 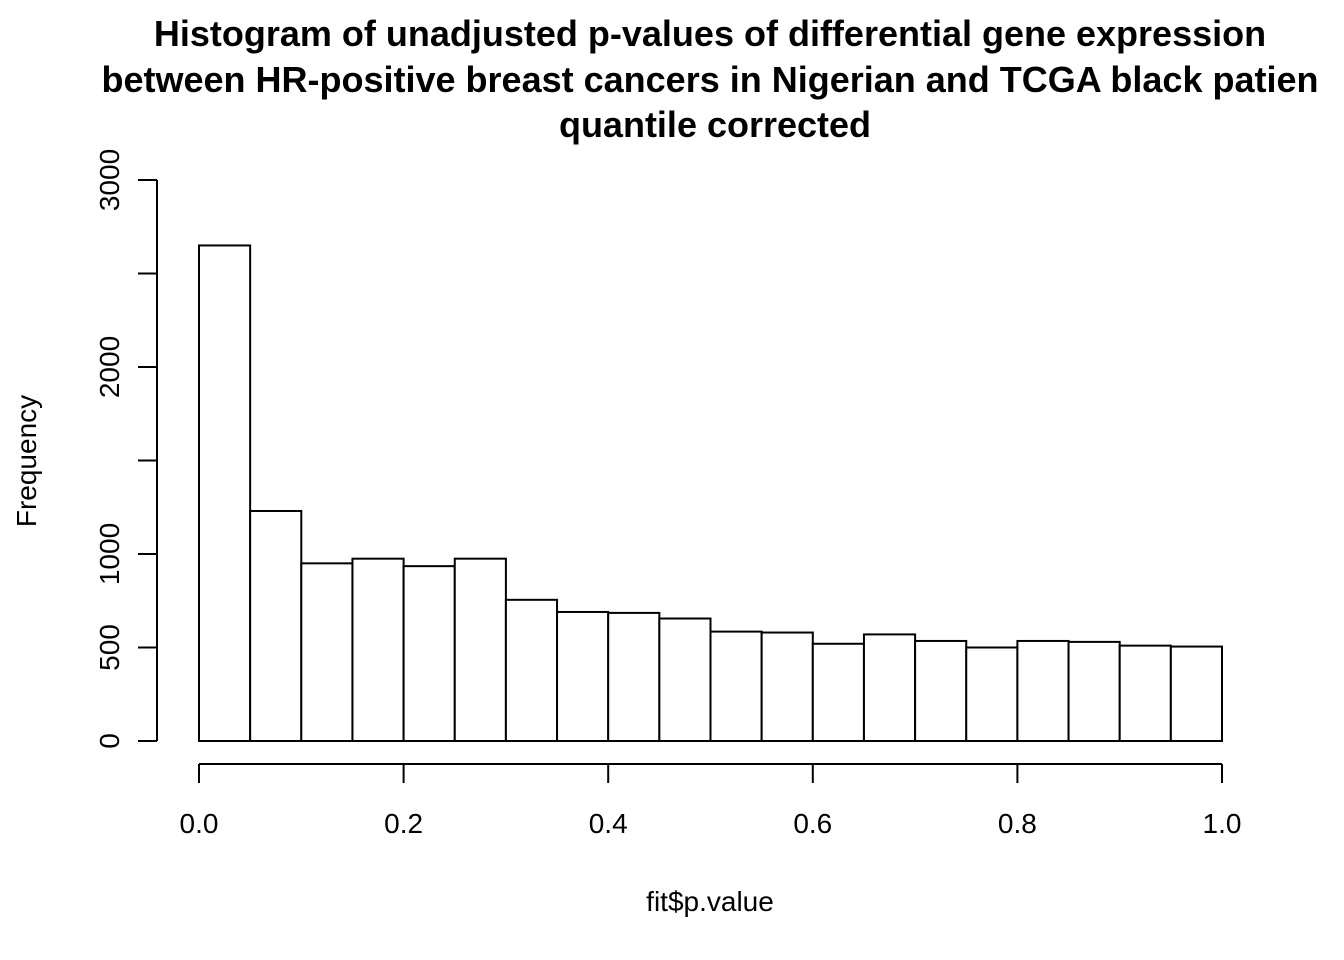 What do you see at coordinates (608, 823) in the screenshot?
I see `x-tick-label: 0.4` at bounding box center [608, 823].